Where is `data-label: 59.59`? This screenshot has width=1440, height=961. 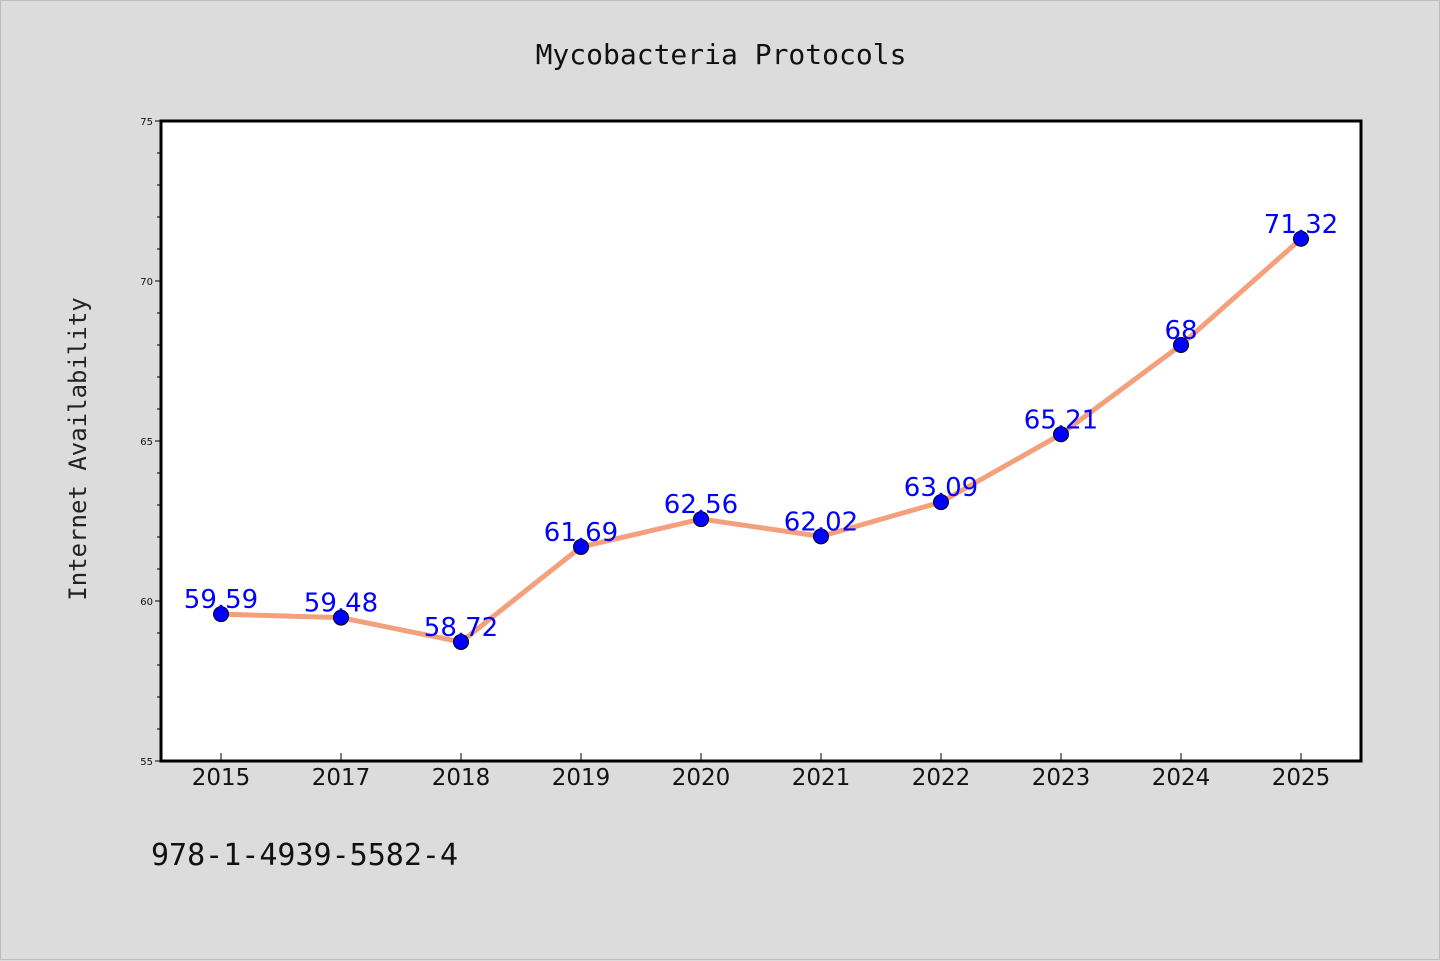 data-label: 59.59 is located at coordinates (221, 600).